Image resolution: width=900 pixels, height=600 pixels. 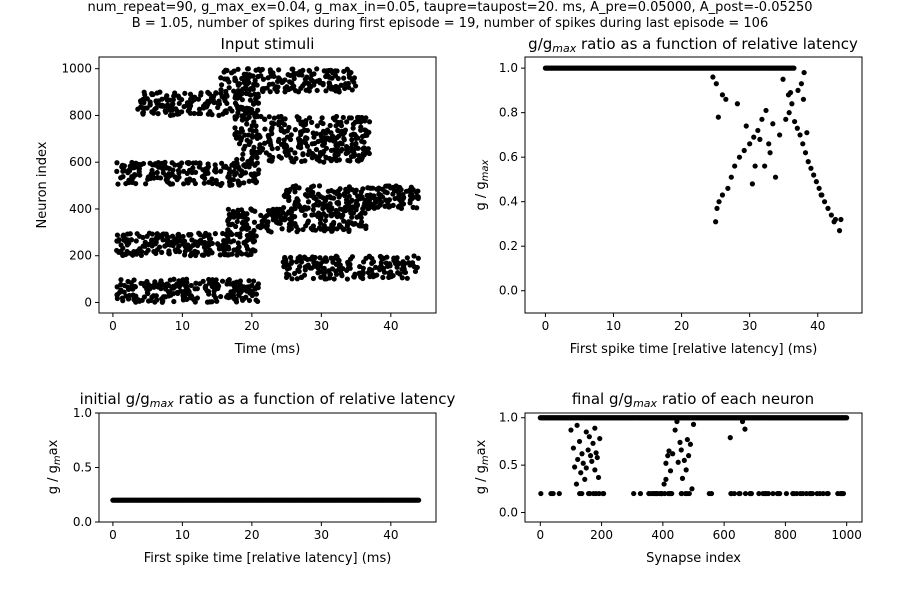 I want to click on y-tick-label: 800, so click(x=80, y=115).